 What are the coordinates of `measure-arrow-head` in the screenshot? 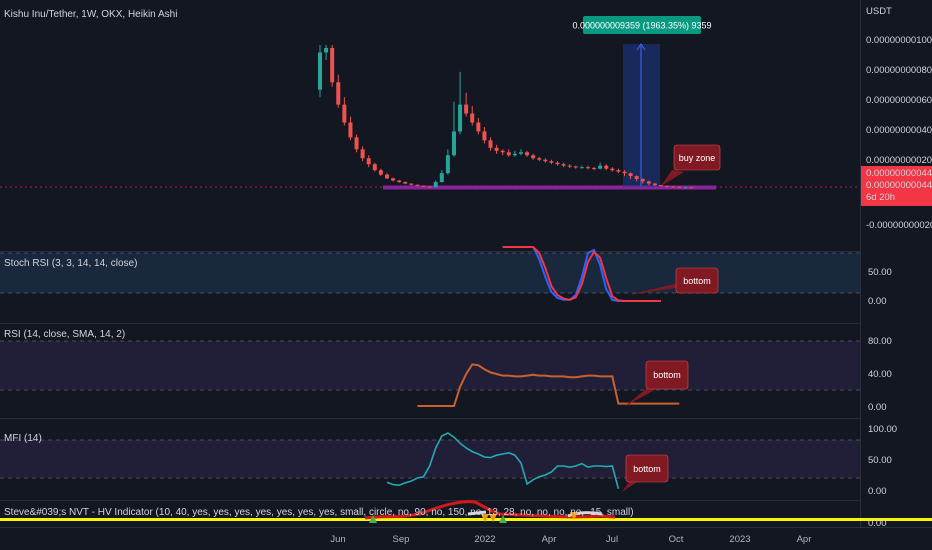 It's located at (641, 47).